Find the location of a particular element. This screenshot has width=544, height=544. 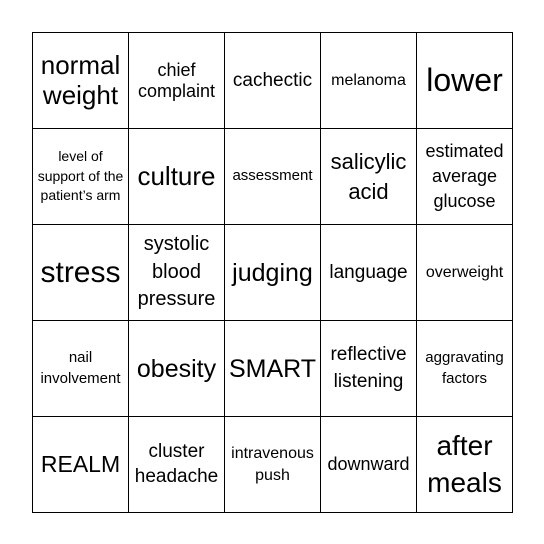

cell-text: overweight is located at coordinates (464, 272).